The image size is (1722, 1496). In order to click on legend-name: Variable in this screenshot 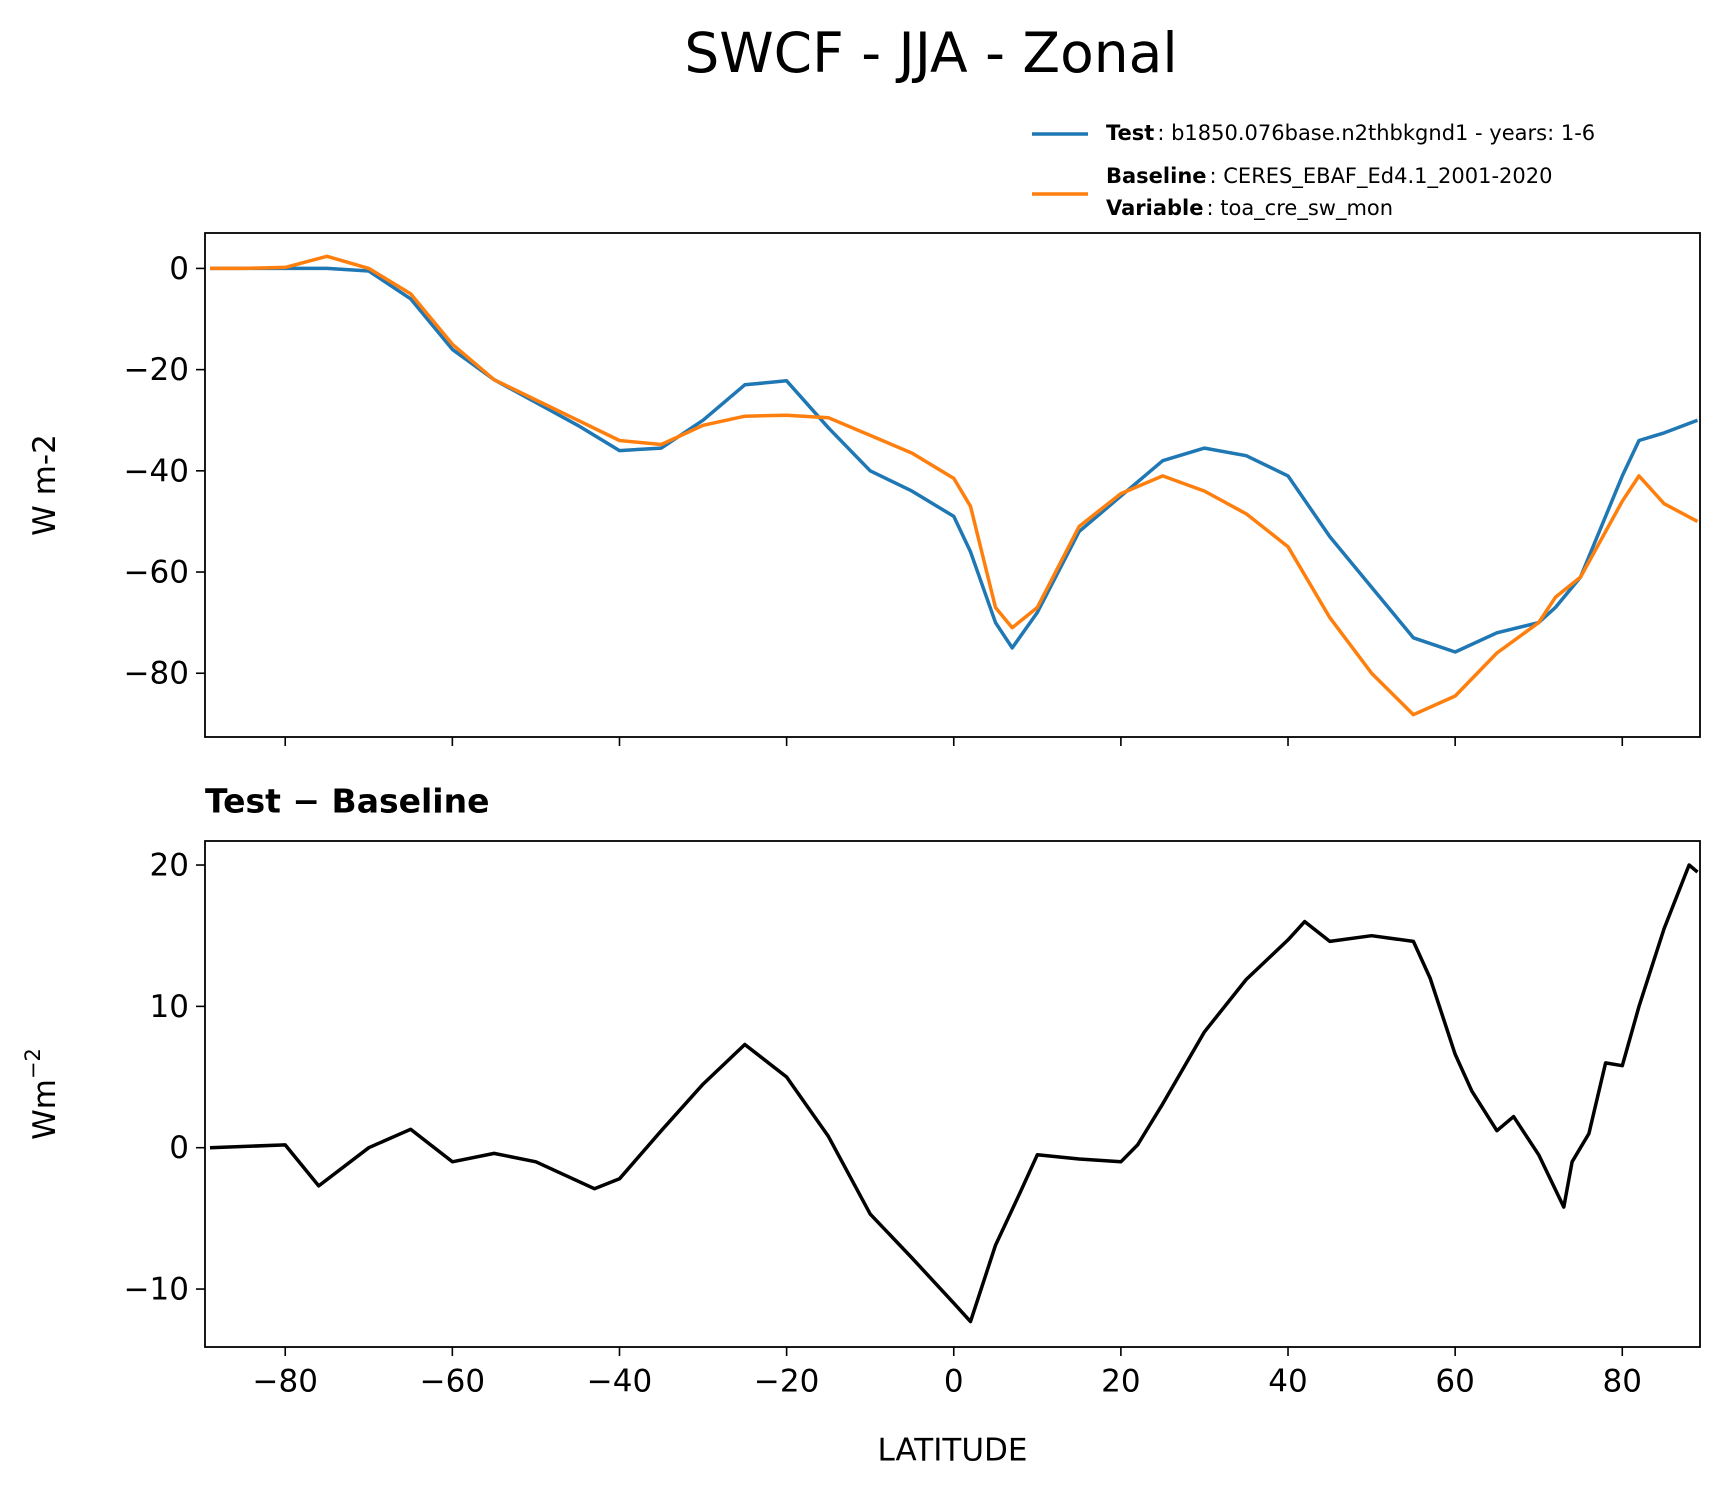, I will do `click(1154, 208)`.